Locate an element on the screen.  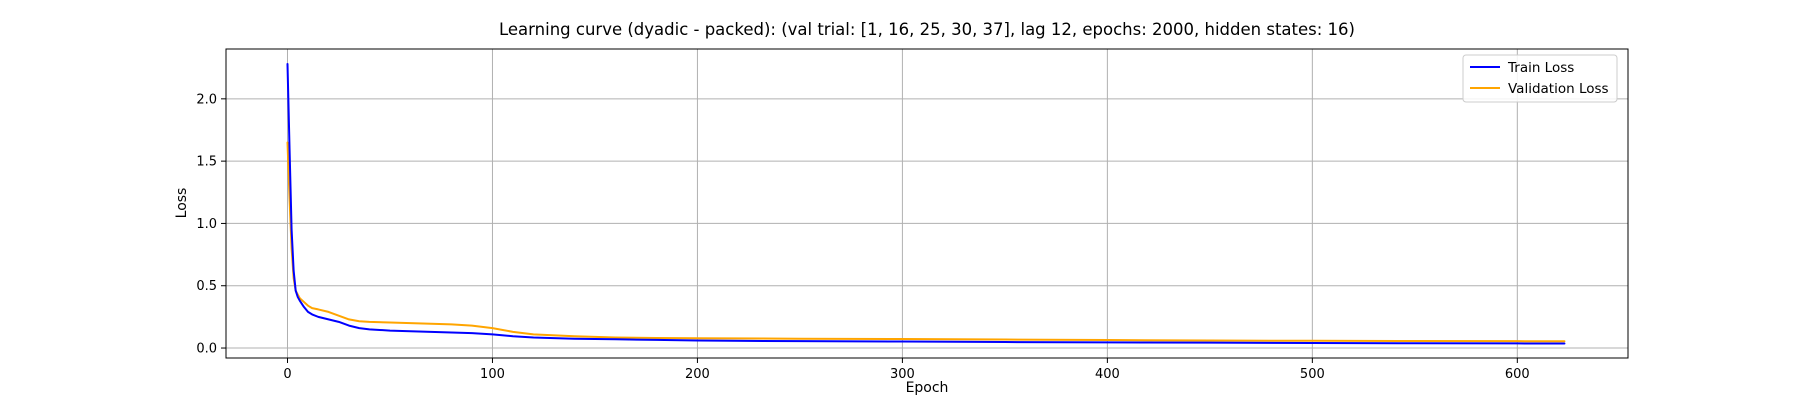
legend-box is located at coordinates (1540, 78).